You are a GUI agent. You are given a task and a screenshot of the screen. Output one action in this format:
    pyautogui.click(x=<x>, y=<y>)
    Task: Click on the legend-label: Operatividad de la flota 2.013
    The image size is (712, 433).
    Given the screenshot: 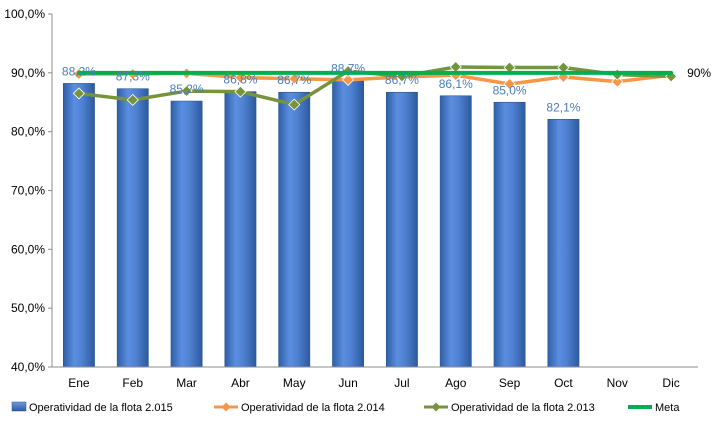 What is the action you would take?
    pyautogui.click(x=523, y=408)
    